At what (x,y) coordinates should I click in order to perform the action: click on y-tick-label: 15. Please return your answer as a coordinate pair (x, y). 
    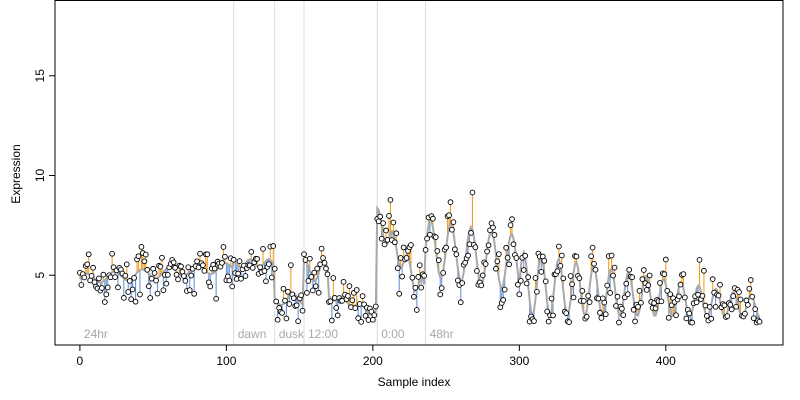
    Looking at the image, I should click on (40, 76).